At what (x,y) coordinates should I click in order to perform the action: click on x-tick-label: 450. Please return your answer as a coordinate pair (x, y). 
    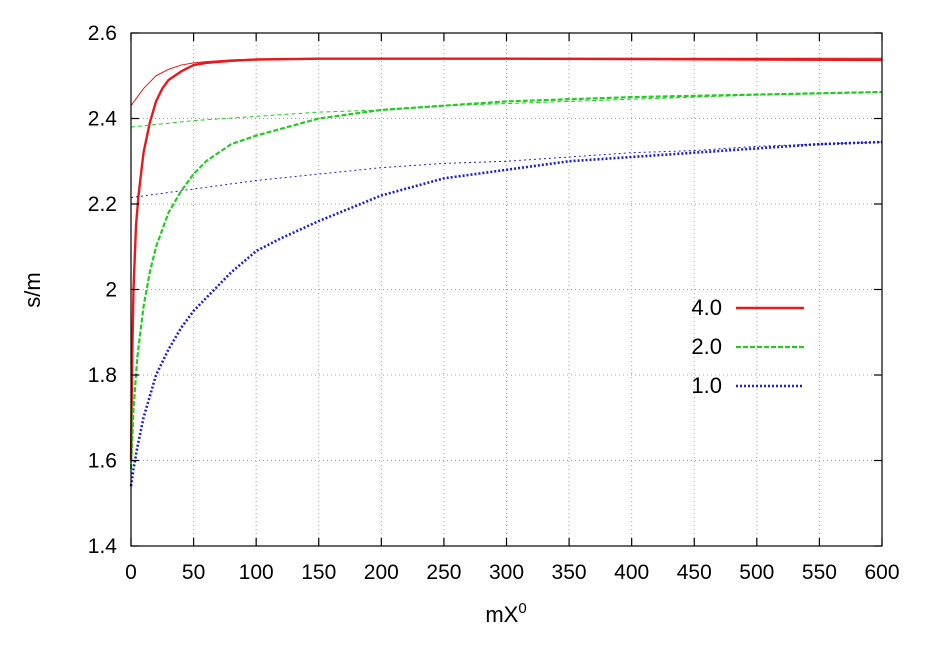
    Looking at the image, I should click on (694, 572).